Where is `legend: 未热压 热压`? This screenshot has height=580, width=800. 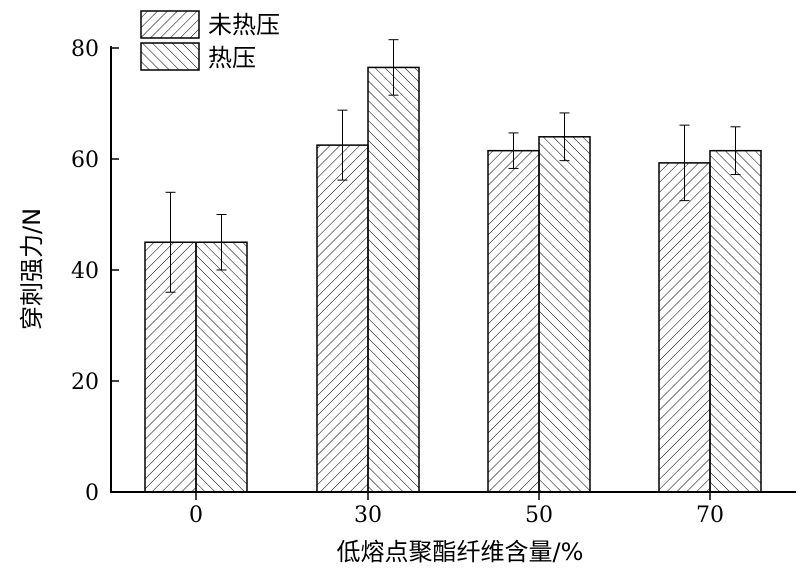 legend: 未热压 热压 is located at coordinates (210, 41).